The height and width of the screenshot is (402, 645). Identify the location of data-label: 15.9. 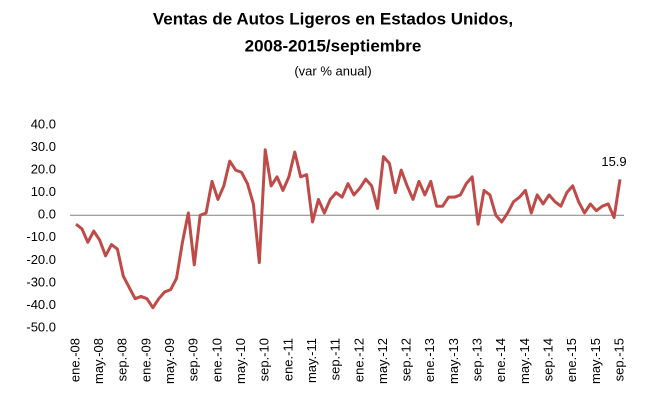
(613, 161).